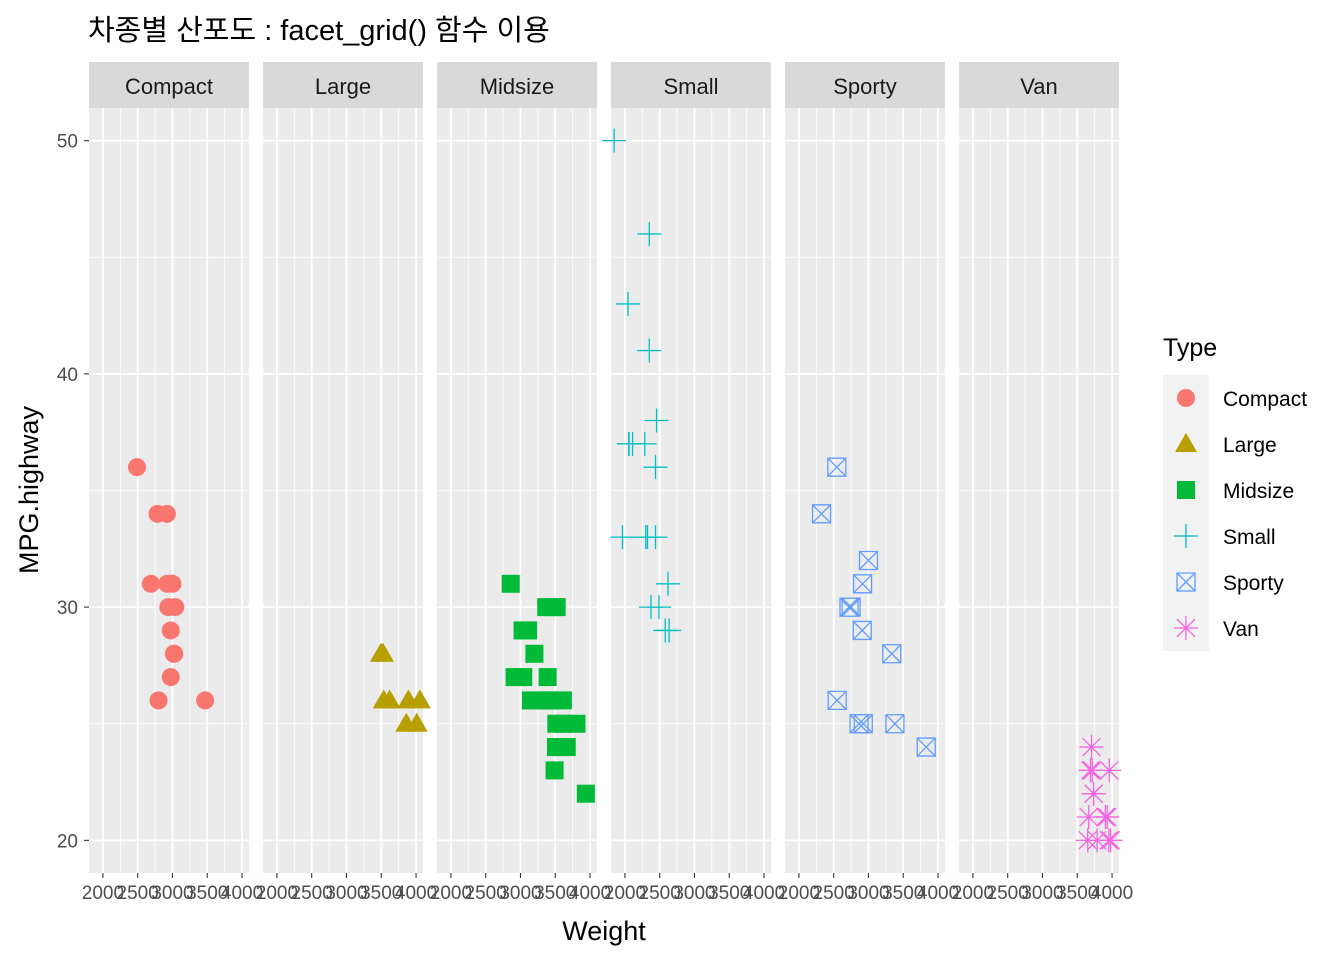  I want to click on series-sporty, so click(873, 607).